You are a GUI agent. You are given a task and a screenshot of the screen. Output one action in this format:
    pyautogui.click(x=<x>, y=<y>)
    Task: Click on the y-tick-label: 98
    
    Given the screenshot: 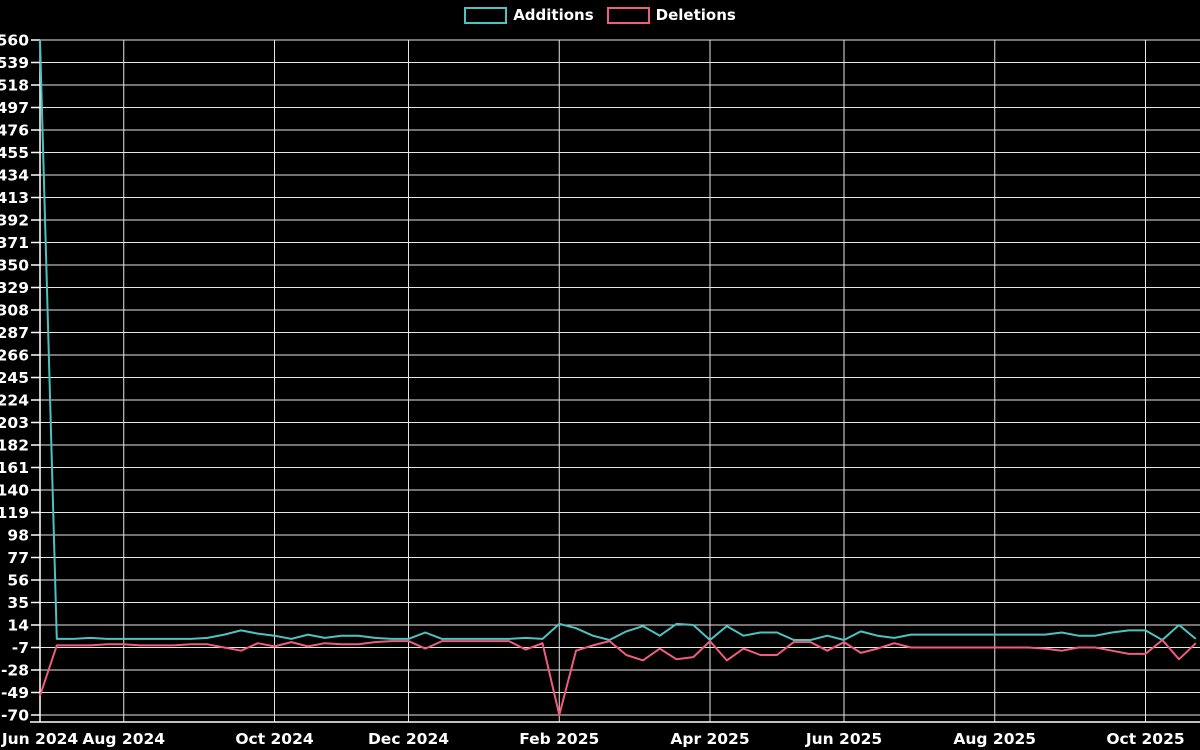 What is the action you would take?
    pyautogui.click(x=18, y=536)
    